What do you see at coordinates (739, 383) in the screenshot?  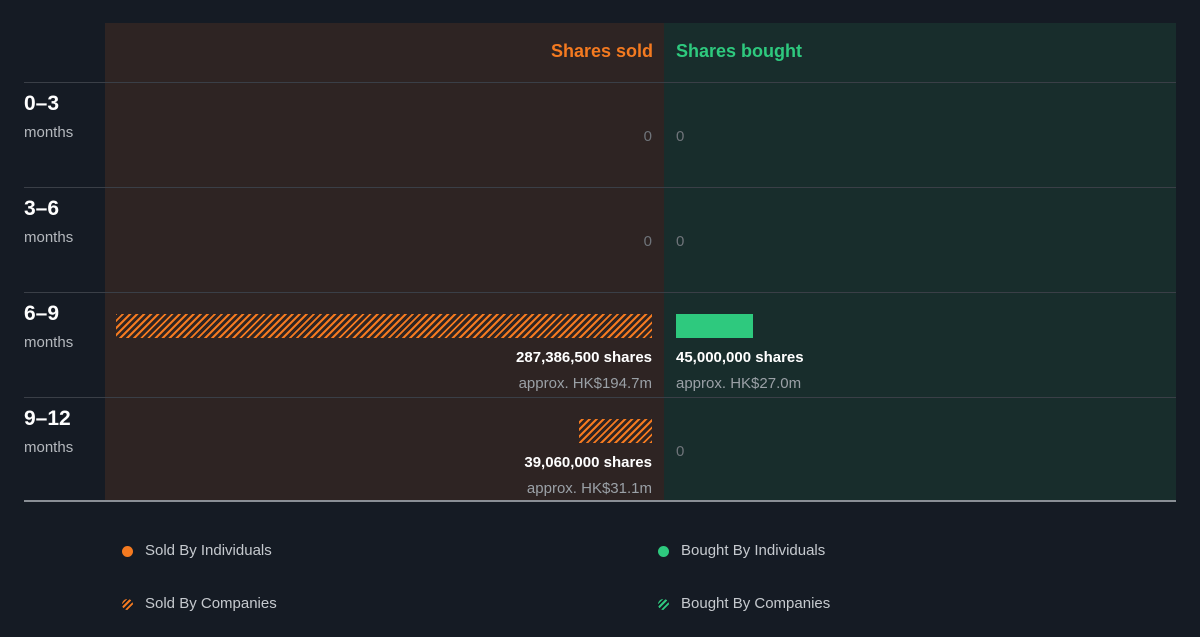 I see `bought-approx-value: approx. HK$27.0m` at bounding box center [739, 383].